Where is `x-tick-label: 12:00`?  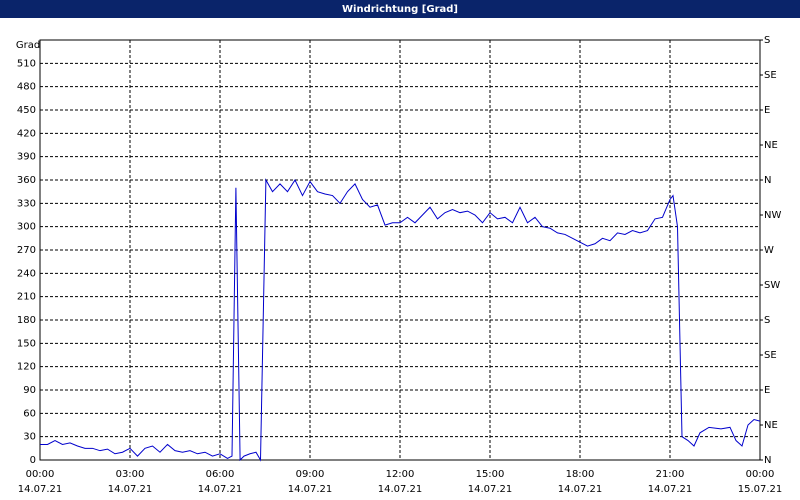 x-tick-label: 12:00 is located at coordinates (400, 474).